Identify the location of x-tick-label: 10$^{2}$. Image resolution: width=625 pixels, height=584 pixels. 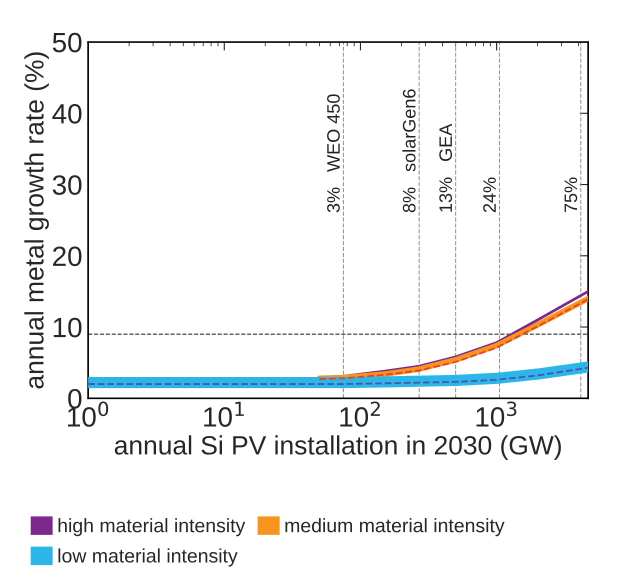
(360, 414).